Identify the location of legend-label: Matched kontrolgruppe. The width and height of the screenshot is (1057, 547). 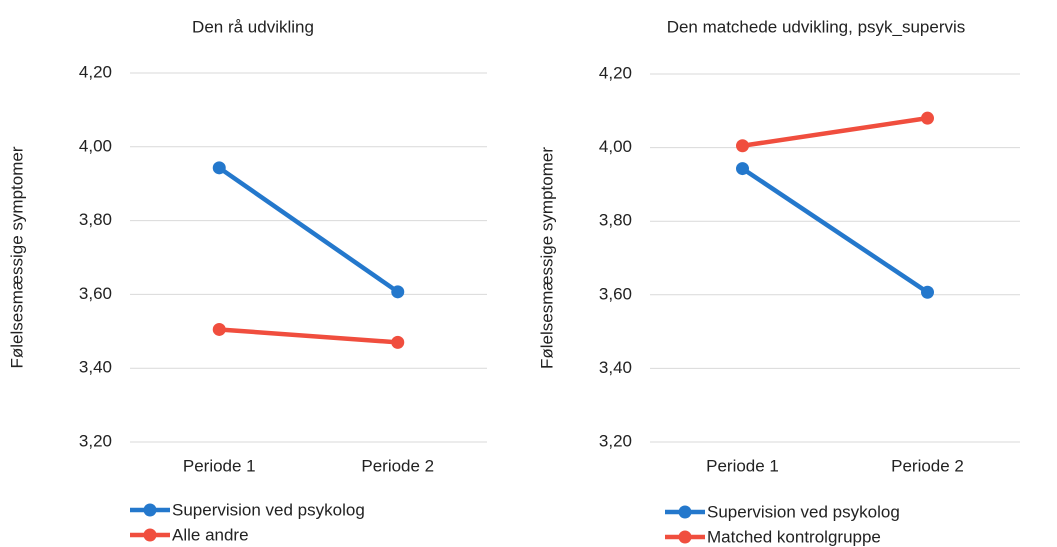
(794, 536).